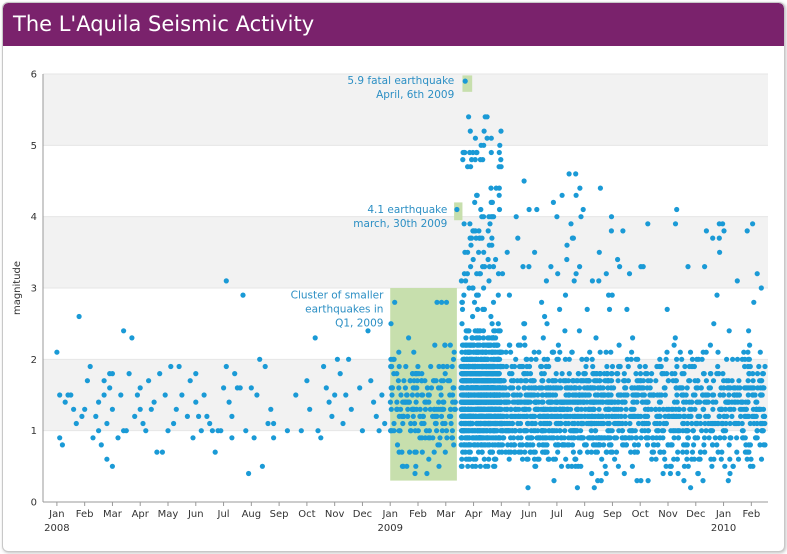 The height and width of the screenshot is (554, 787). What do you see at coordinates (337, 296) in the screenshot?
I see `annotation-line: Cluster of smaller` at bounding box center [337, 296].